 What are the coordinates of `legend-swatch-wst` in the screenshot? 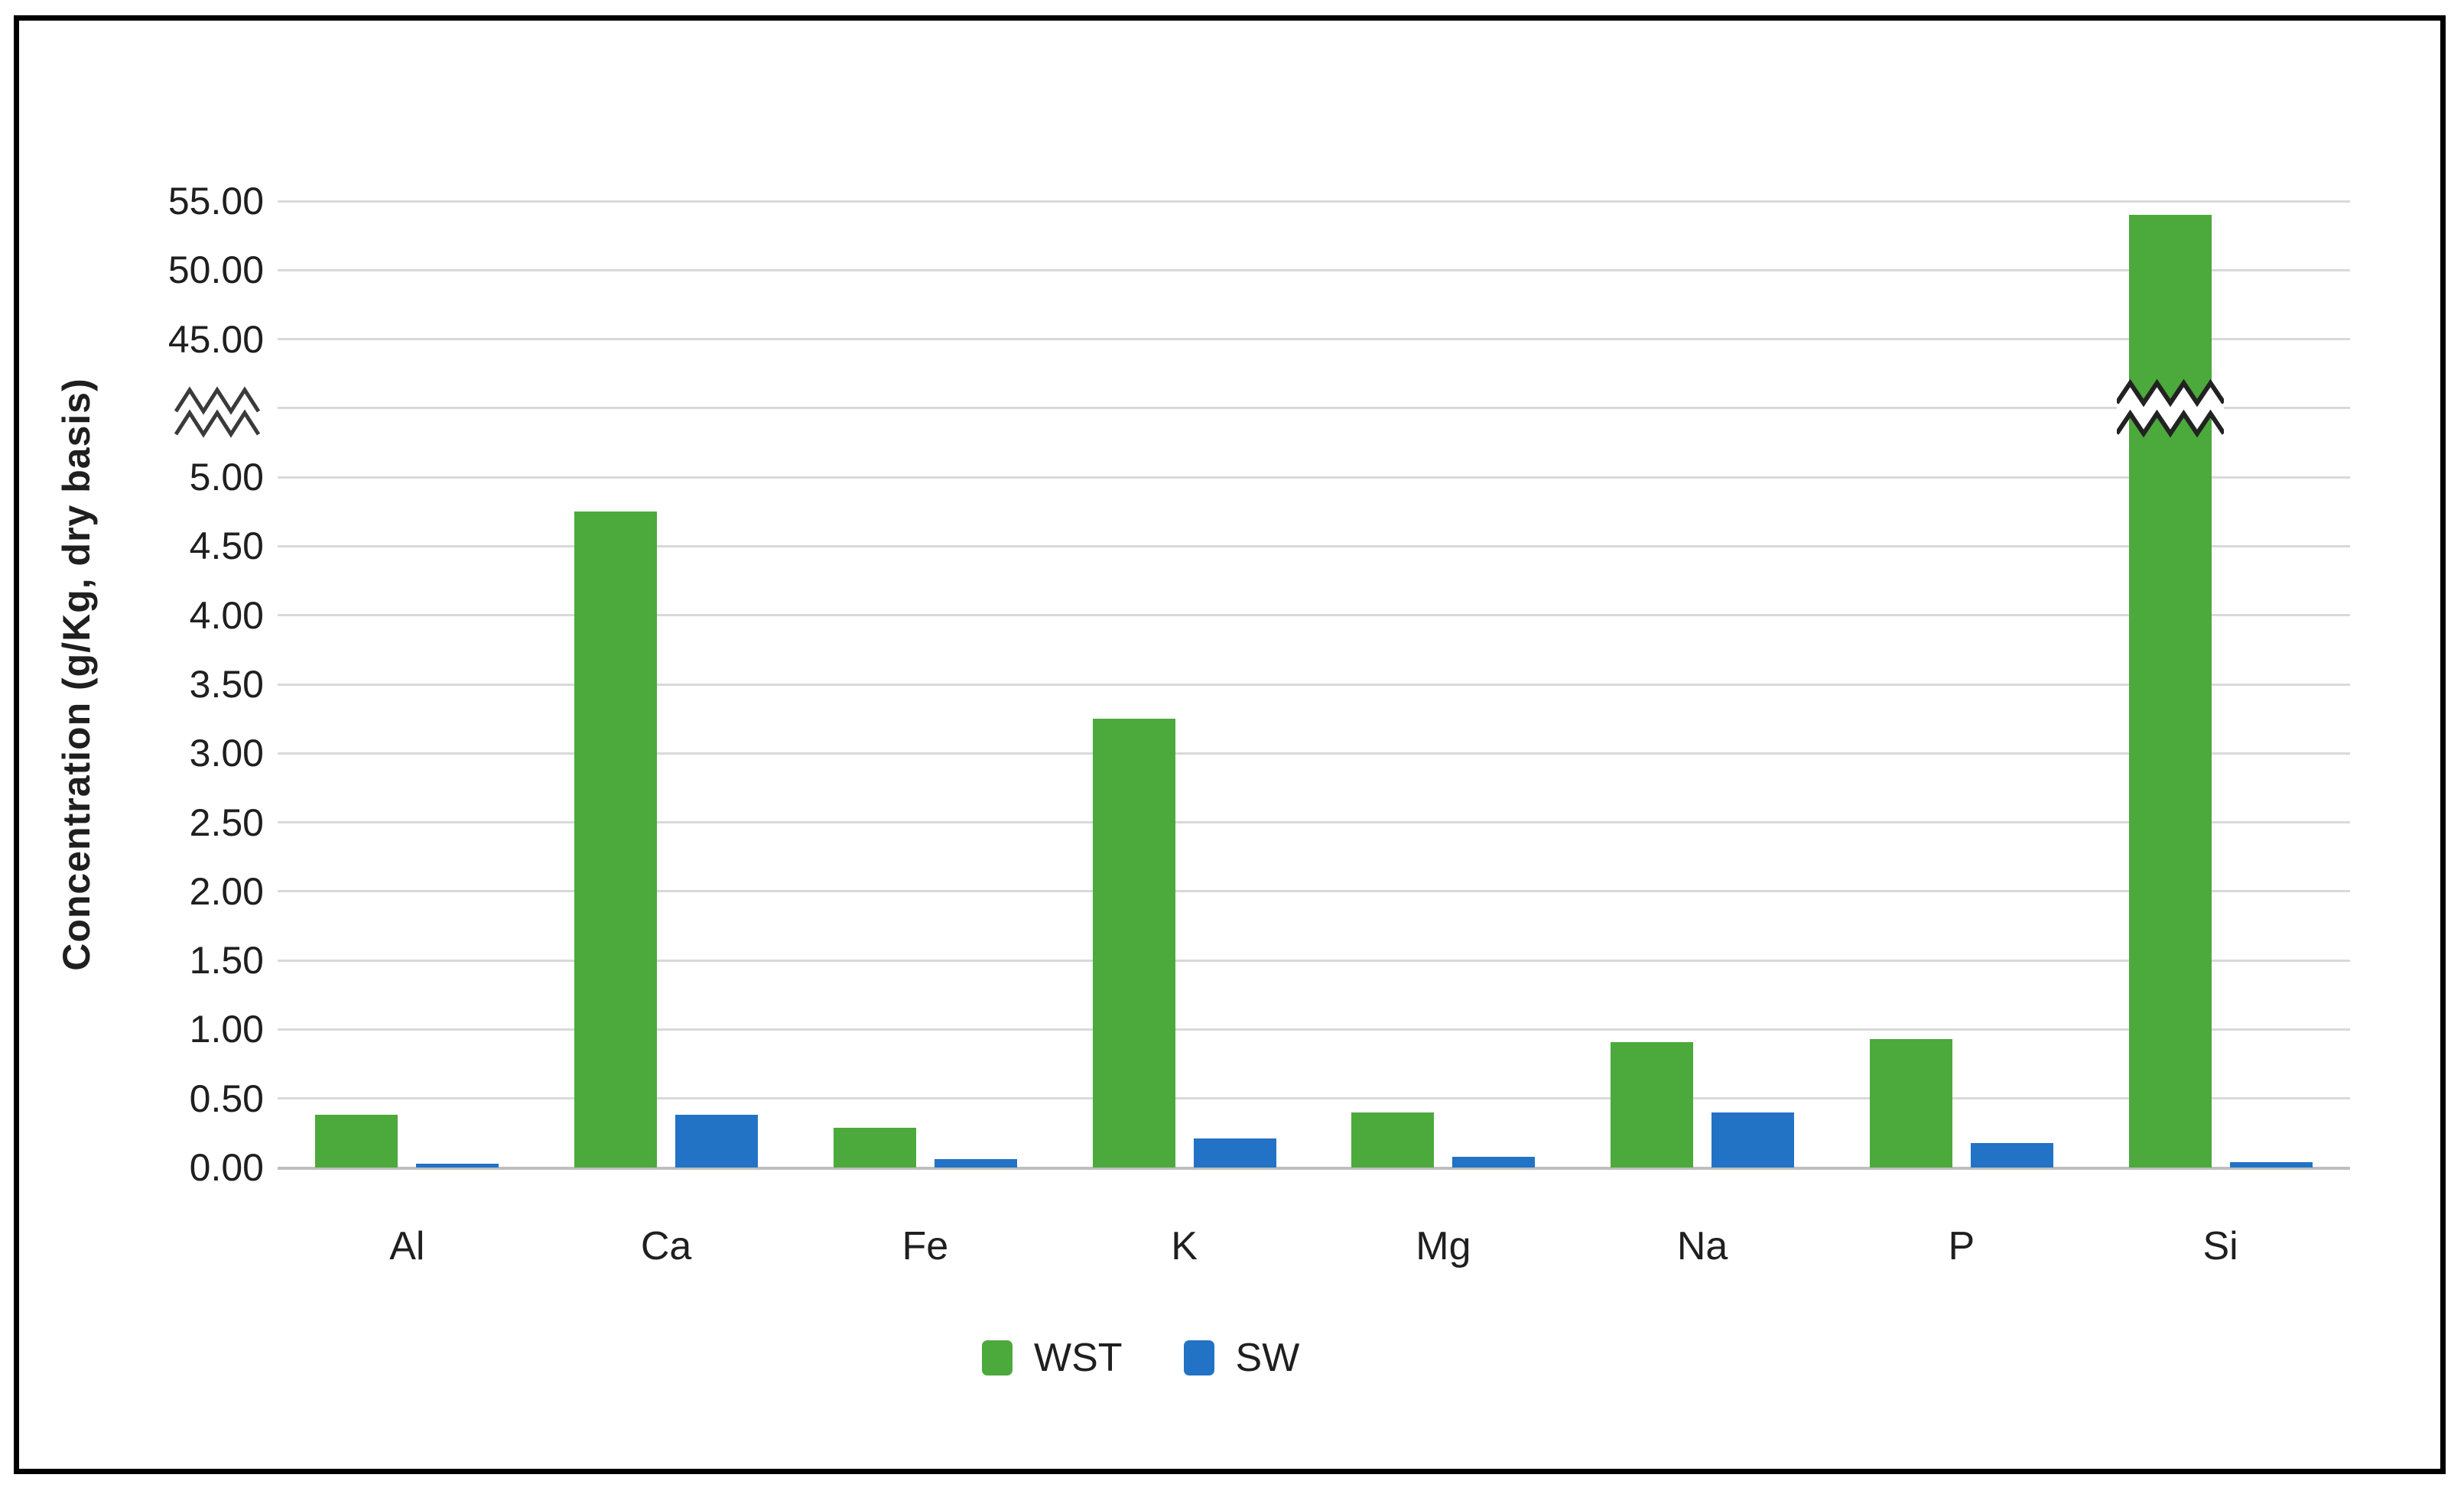 It's located at (997, 1357).